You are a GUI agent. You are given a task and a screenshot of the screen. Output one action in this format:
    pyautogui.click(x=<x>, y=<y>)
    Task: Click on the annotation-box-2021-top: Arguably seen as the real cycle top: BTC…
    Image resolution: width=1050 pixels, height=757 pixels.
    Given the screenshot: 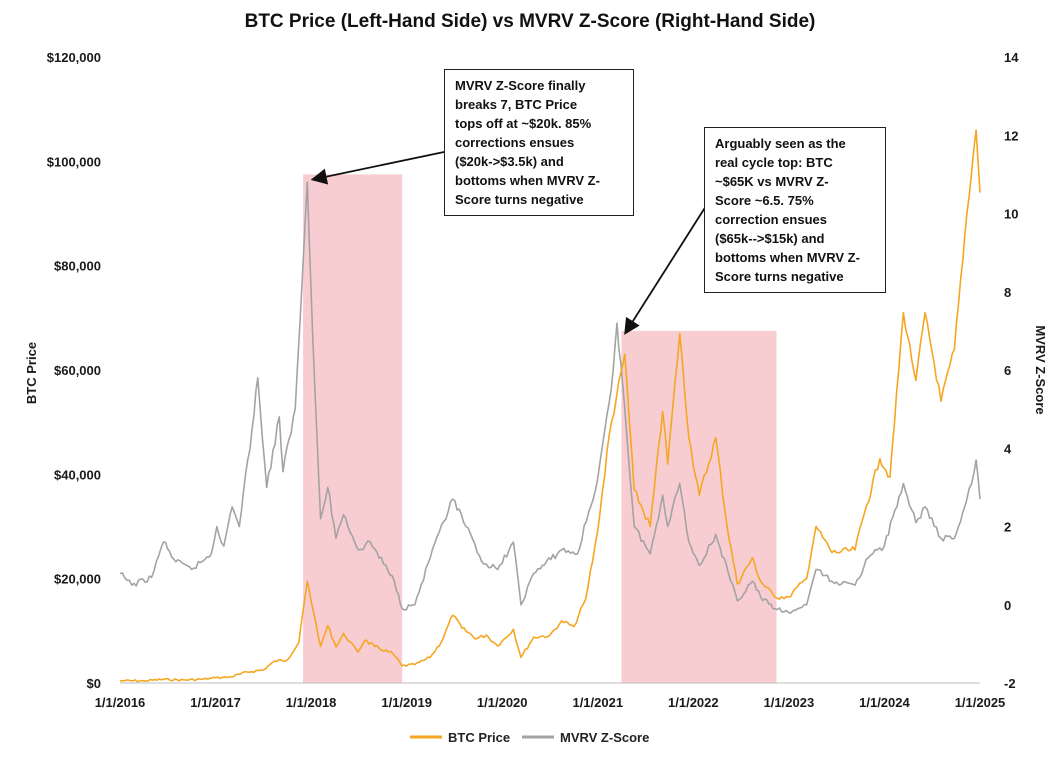 What is the action you would take?
    pyautogui.click(x=795, y=210)
    